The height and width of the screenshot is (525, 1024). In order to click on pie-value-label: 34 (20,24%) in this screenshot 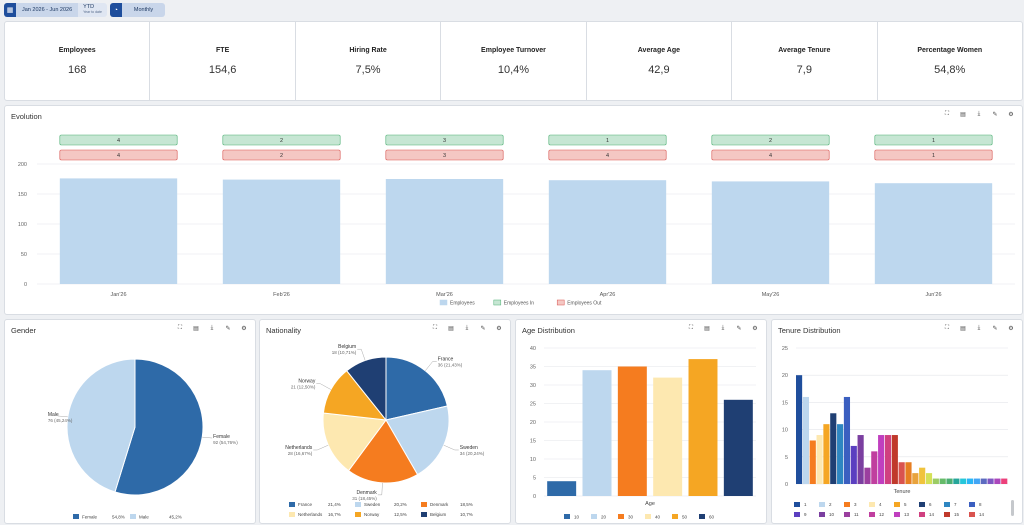, I will do `click(472, 453)`.